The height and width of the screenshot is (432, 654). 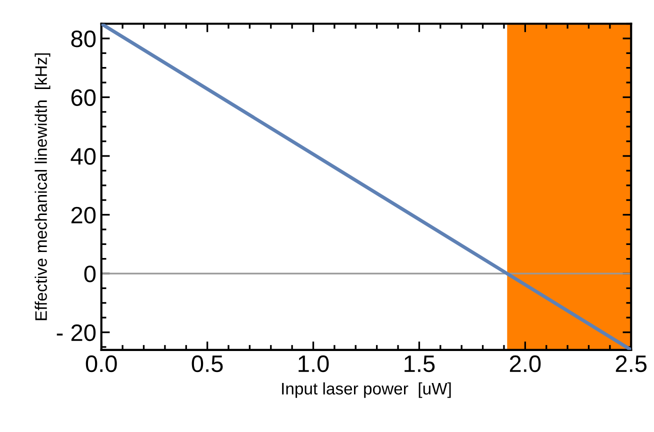 I want to click on x-tick-label: 2.5, so click(x=631, y=363).